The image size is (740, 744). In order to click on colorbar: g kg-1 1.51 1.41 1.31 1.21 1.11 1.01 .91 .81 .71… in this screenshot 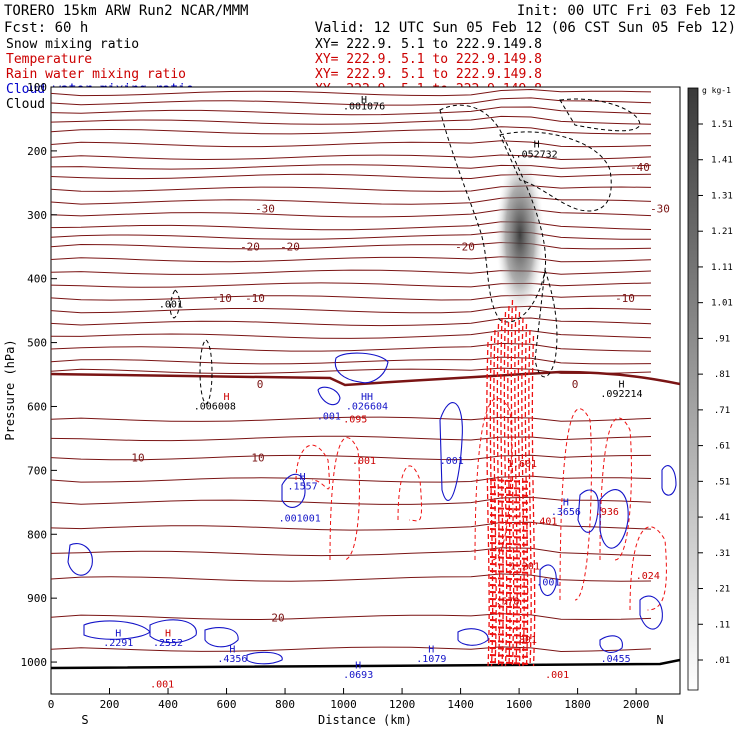, I will do `click(710, 388)`.